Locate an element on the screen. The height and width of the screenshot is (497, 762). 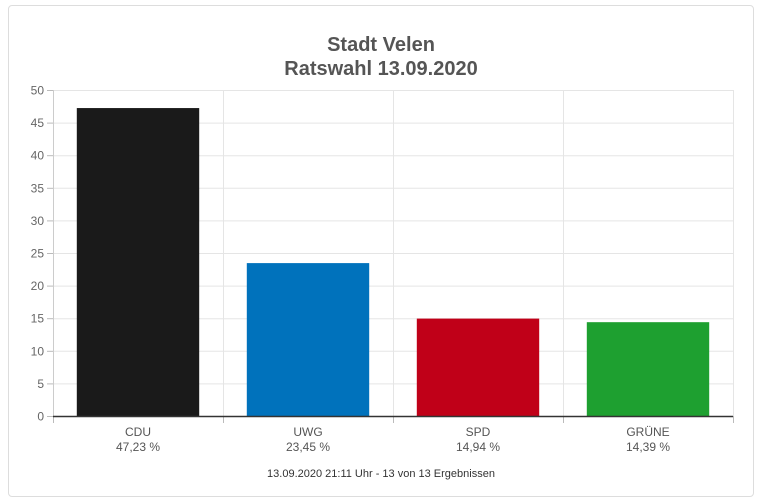
y-tick-label: 0 is located at coordinates (40, 417).